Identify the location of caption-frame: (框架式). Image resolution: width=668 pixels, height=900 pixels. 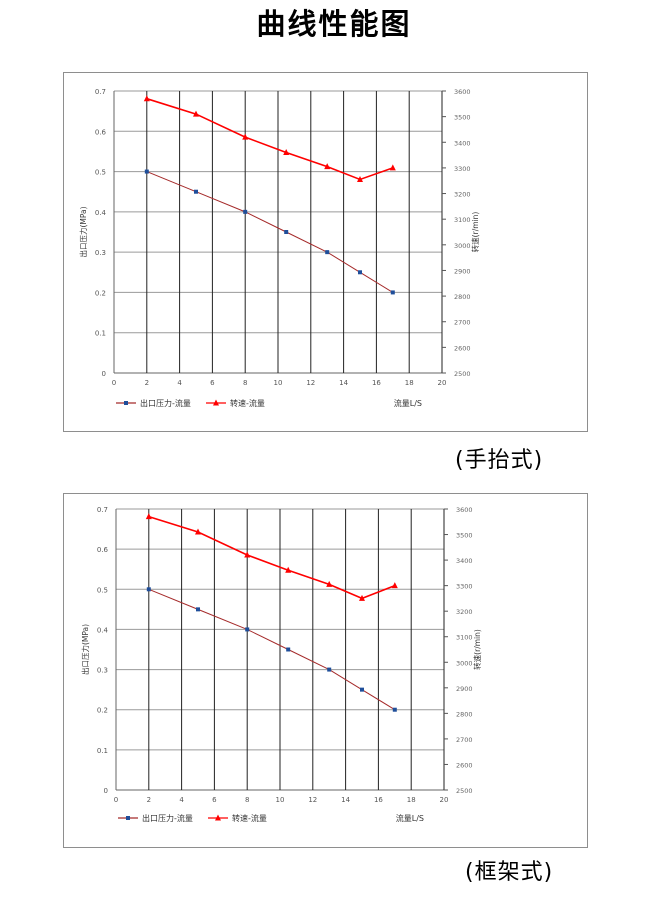
(509, 872).